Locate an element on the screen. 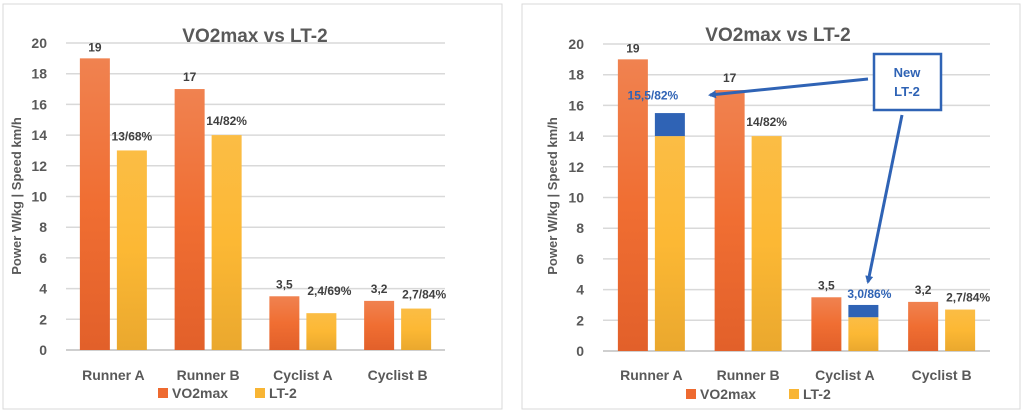 Image resolution: width=1024 pixels, height=419 pixels. arrow-to-runner-a is located at coordinates (788, 88).